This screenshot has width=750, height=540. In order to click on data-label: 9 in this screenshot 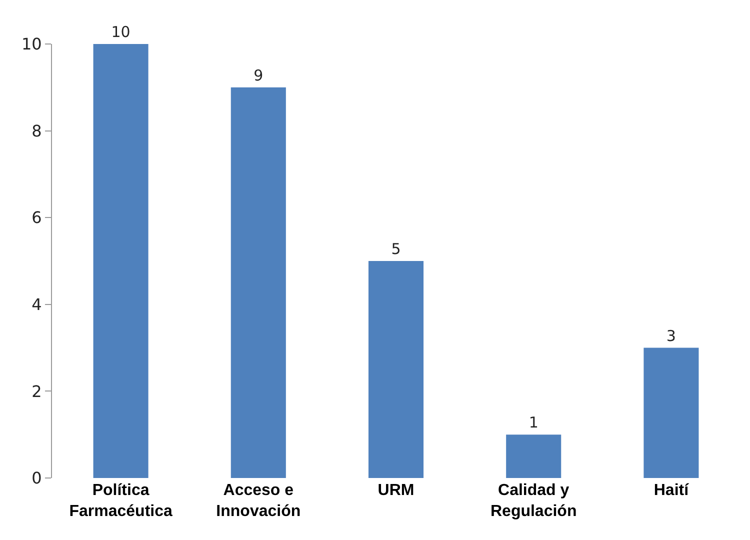, I will do `click(259, 75)`.